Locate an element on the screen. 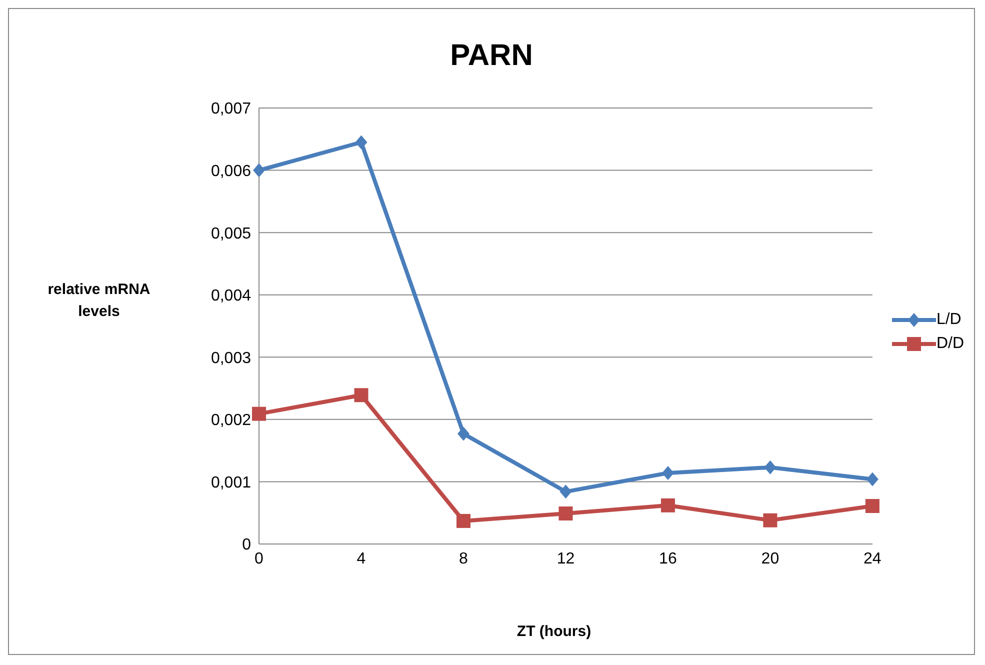 Image resolution: width=985 pixels, height=665 pixels. y-tick-label: 0,003 is located at coordinates (231, 358).